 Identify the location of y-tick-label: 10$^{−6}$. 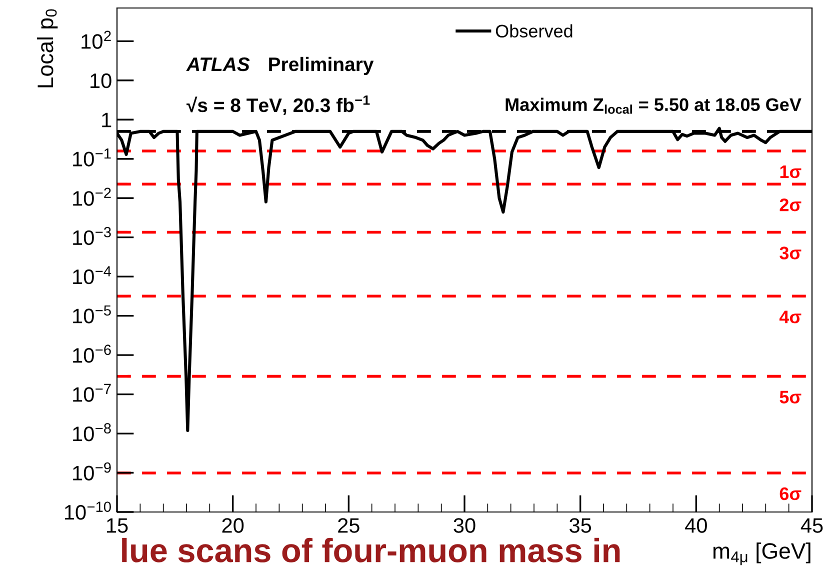
(92, 353).